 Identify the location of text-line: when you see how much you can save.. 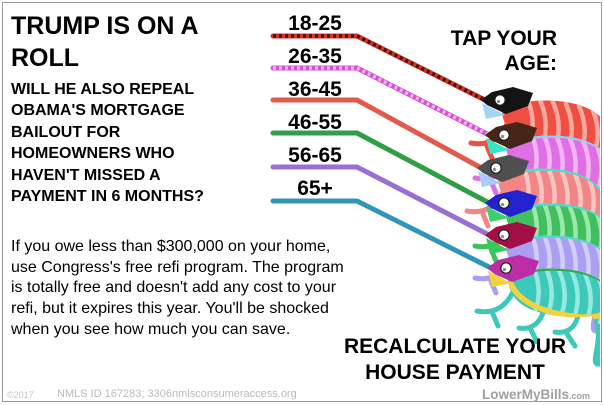
(151, 329).